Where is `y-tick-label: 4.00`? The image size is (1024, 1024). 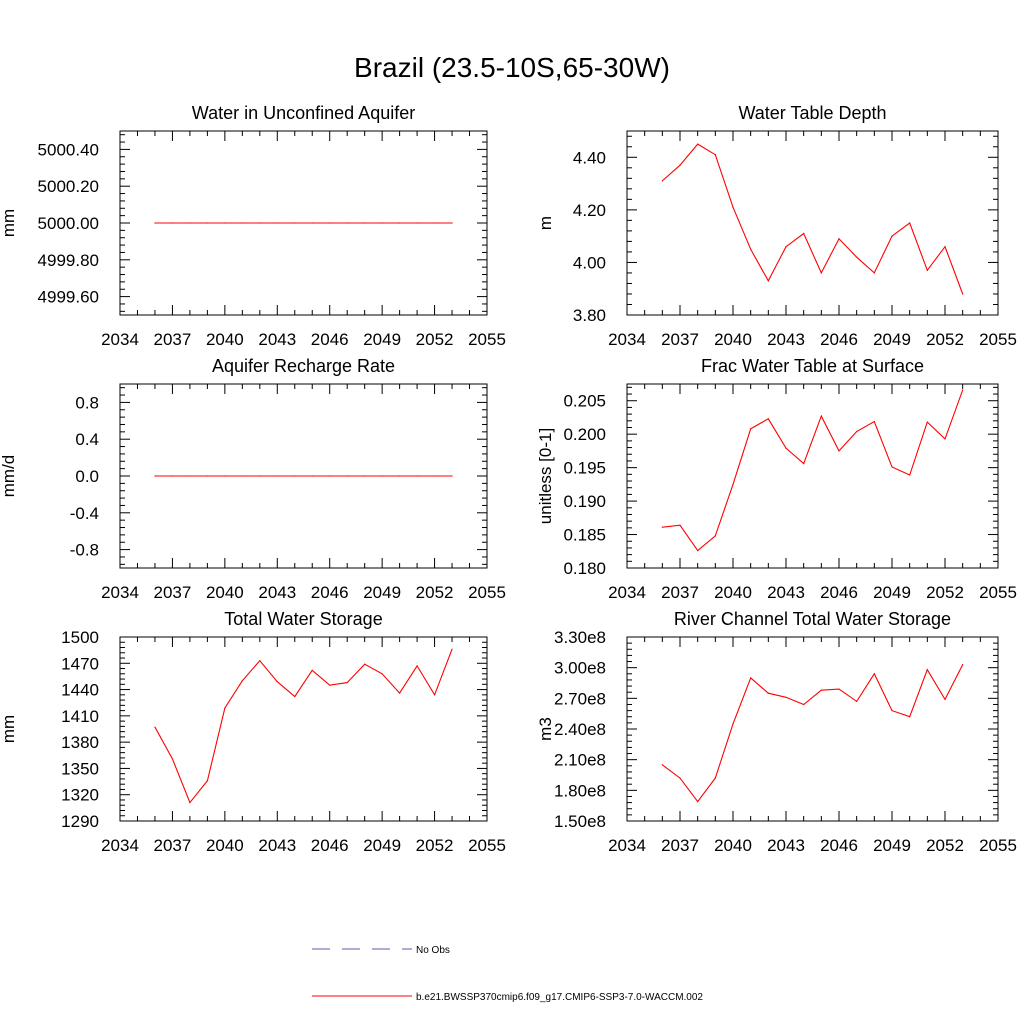
y-tick-label: 4.00 is located at coordinates (589, 262).